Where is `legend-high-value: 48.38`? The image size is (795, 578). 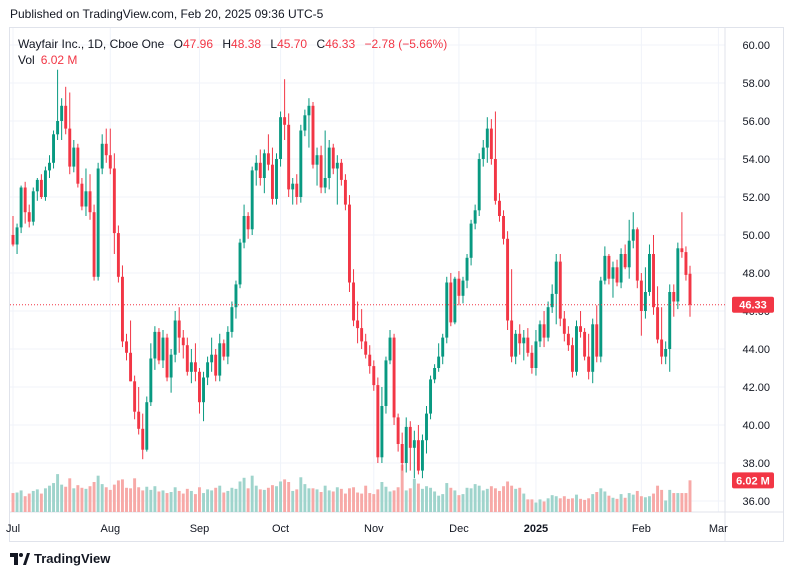 legend-high-value: 48.38 is located at coordinates (246, 44).